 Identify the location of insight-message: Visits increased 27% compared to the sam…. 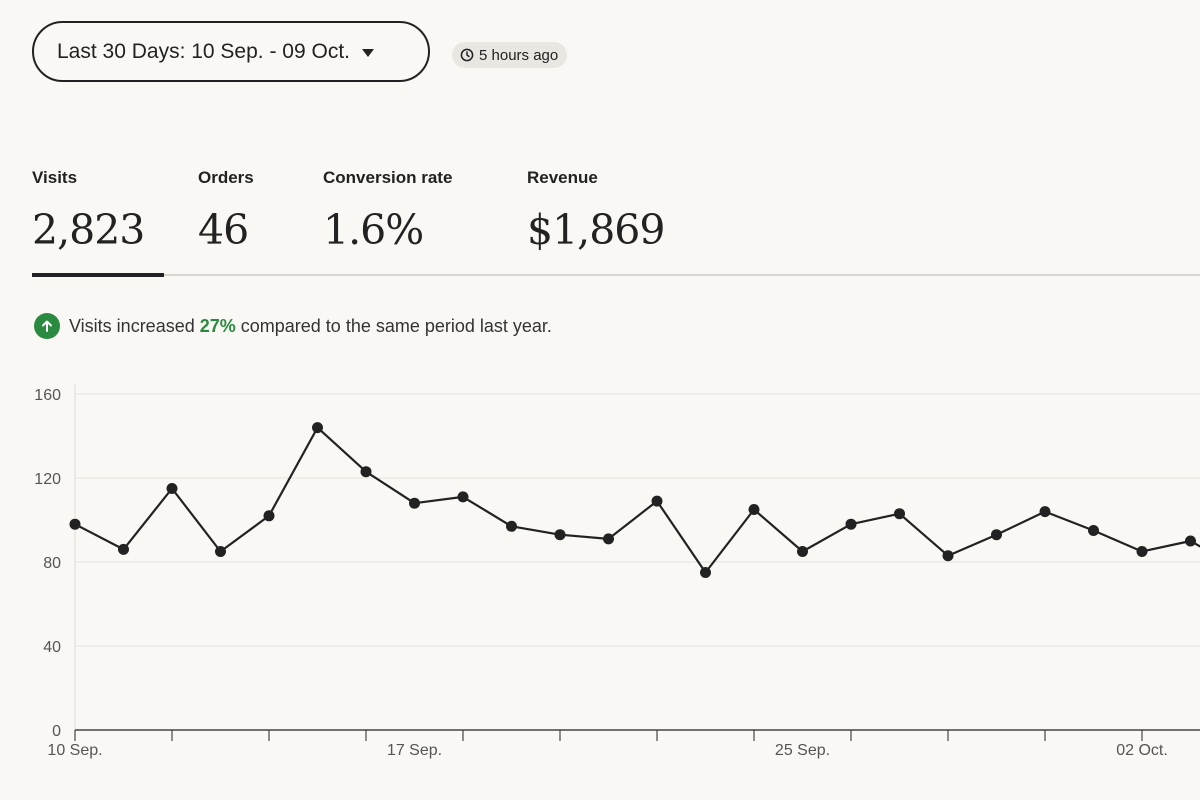
(293, 326).